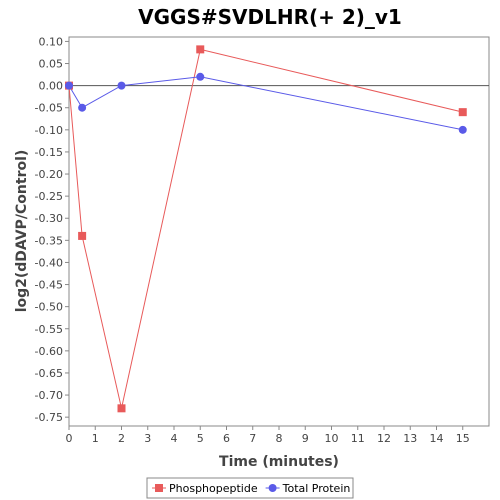 This screenshot has height=500, width=500. Describe the element at coordinates (270, 17) in the screenshot. I see `chart-title: VGGS#SVDLHR(+ 2)_v1` at that location.